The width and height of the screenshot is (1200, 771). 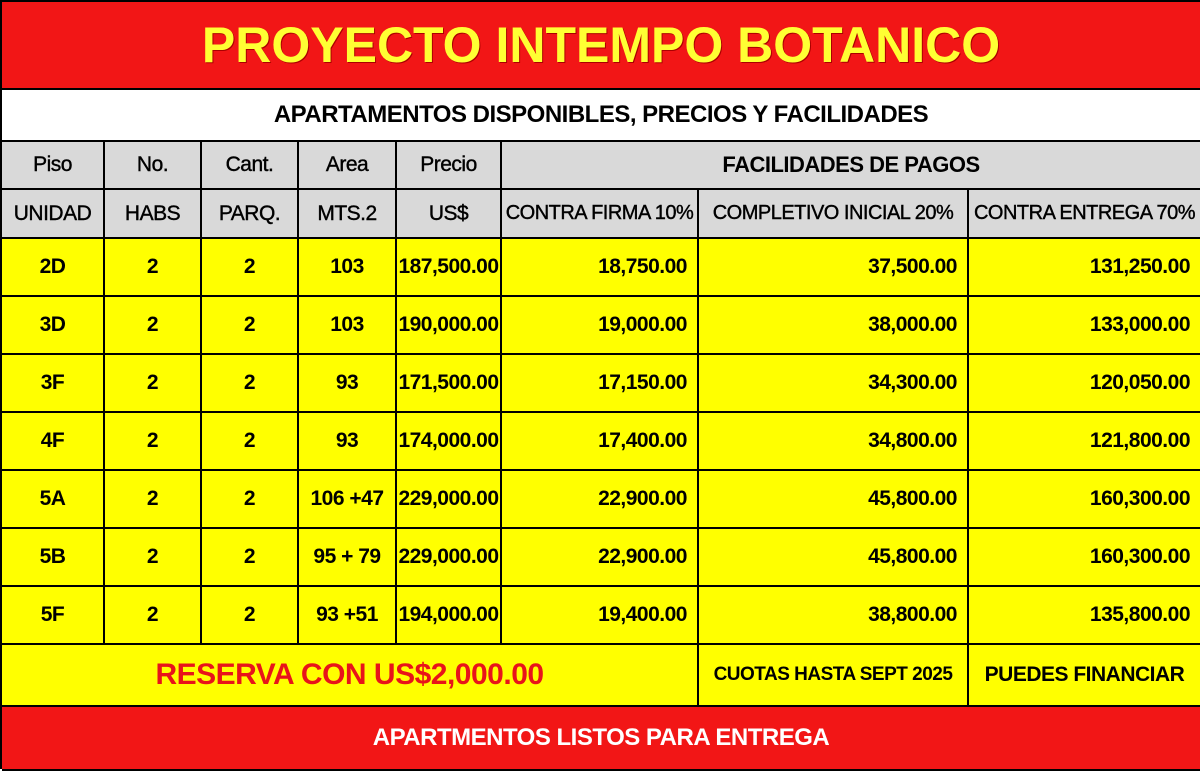 I want to click on column-header: UNIDAD, so click(x=53, y=214).